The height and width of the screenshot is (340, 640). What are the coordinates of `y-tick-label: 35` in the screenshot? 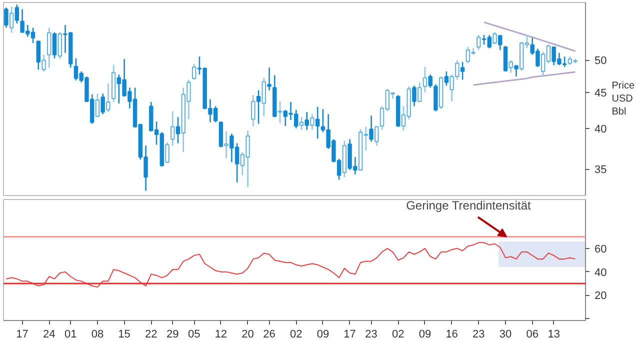 It's located at (600, 170).